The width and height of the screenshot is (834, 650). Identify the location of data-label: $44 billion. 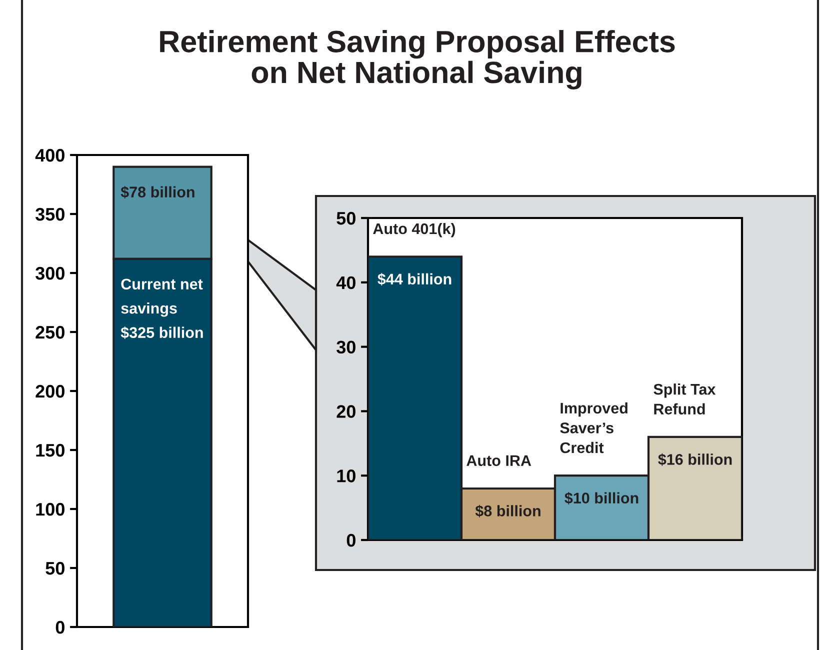
(415, 279).